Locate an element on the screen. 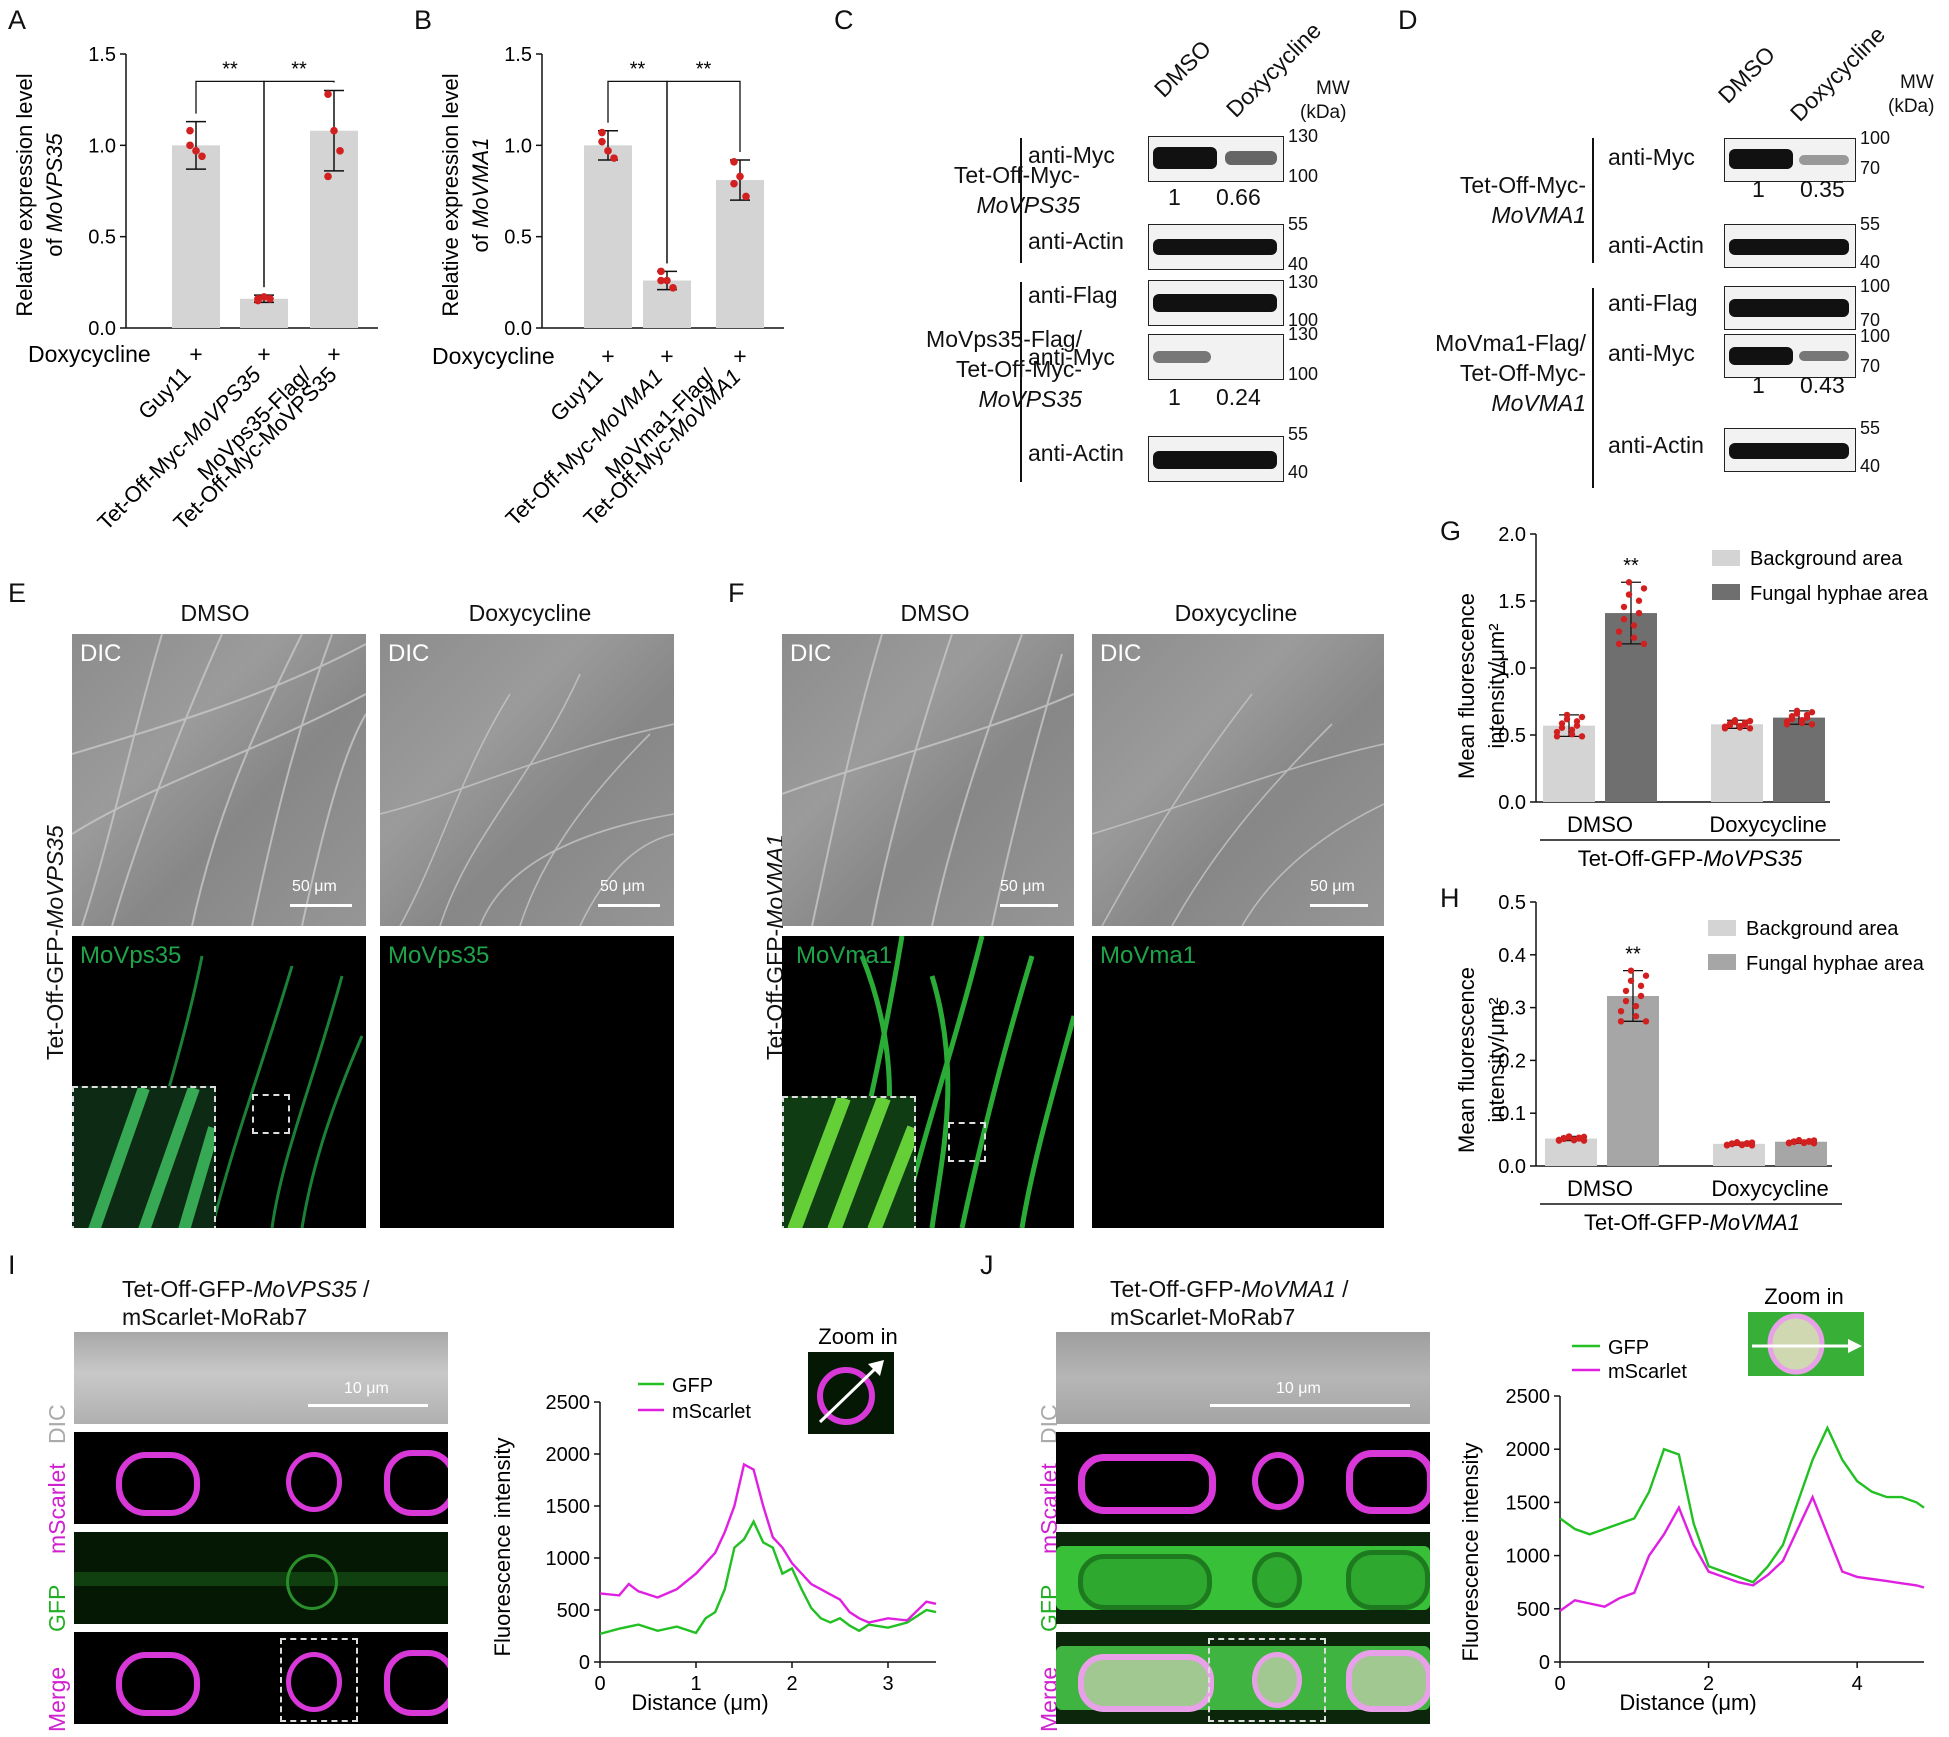 The width and height of the screenshot is (1949, 1737). panel-d-blot4-mw-bot: 70 is located at coordinates (1870, 366).